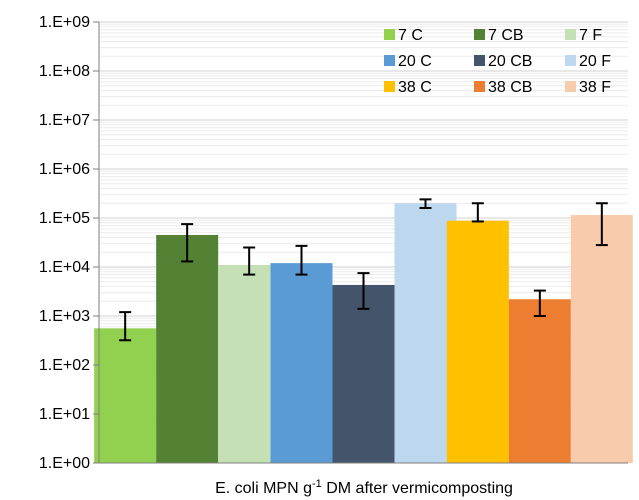  I want to click on bar-38-F, so click(601, 339).